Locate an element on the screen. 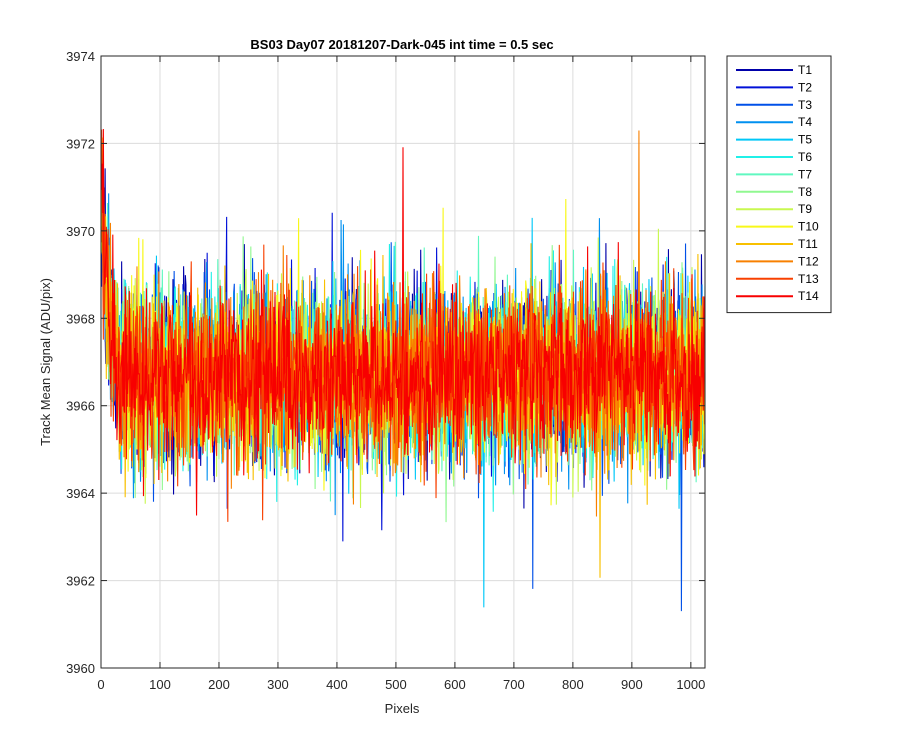  x-tick-label: 400 is located at coordinates (337, 684).